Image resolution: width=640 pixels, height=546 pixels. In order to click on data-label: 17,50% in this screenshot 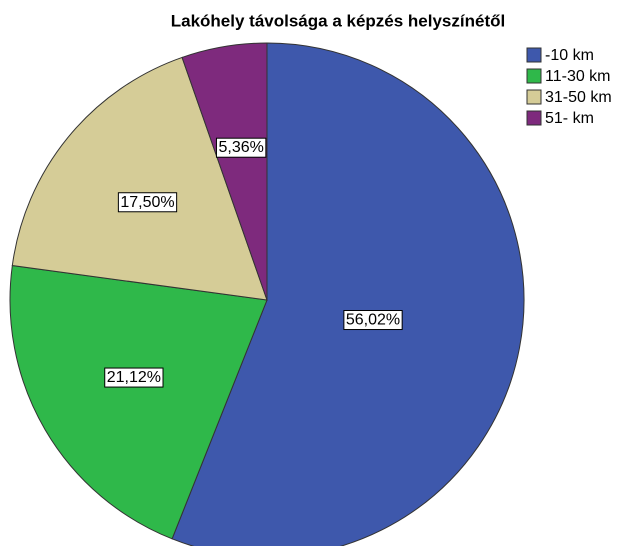, I will do `click(147, 202)`.